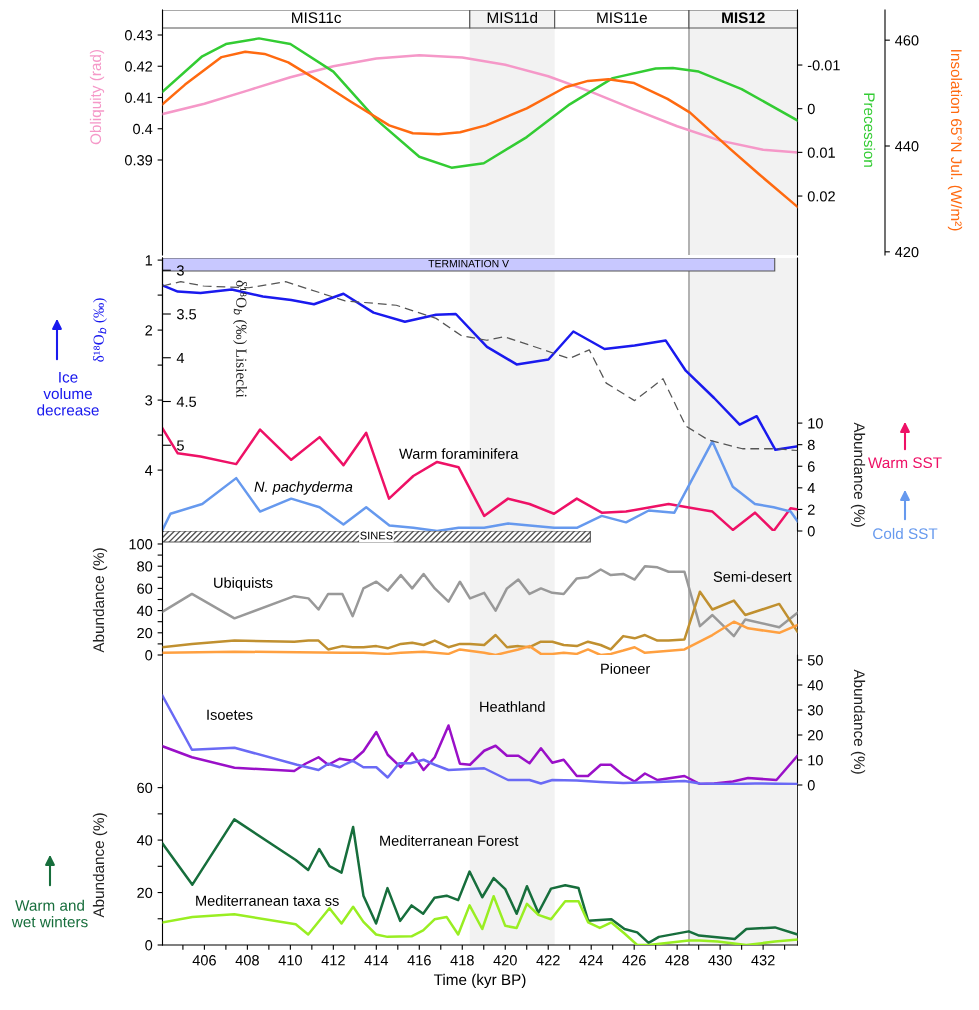  What do you see at coordinates (459, 453) in the screenshot?
I see `series-label: Warm foraminifera` at bounding box center [459, 453].